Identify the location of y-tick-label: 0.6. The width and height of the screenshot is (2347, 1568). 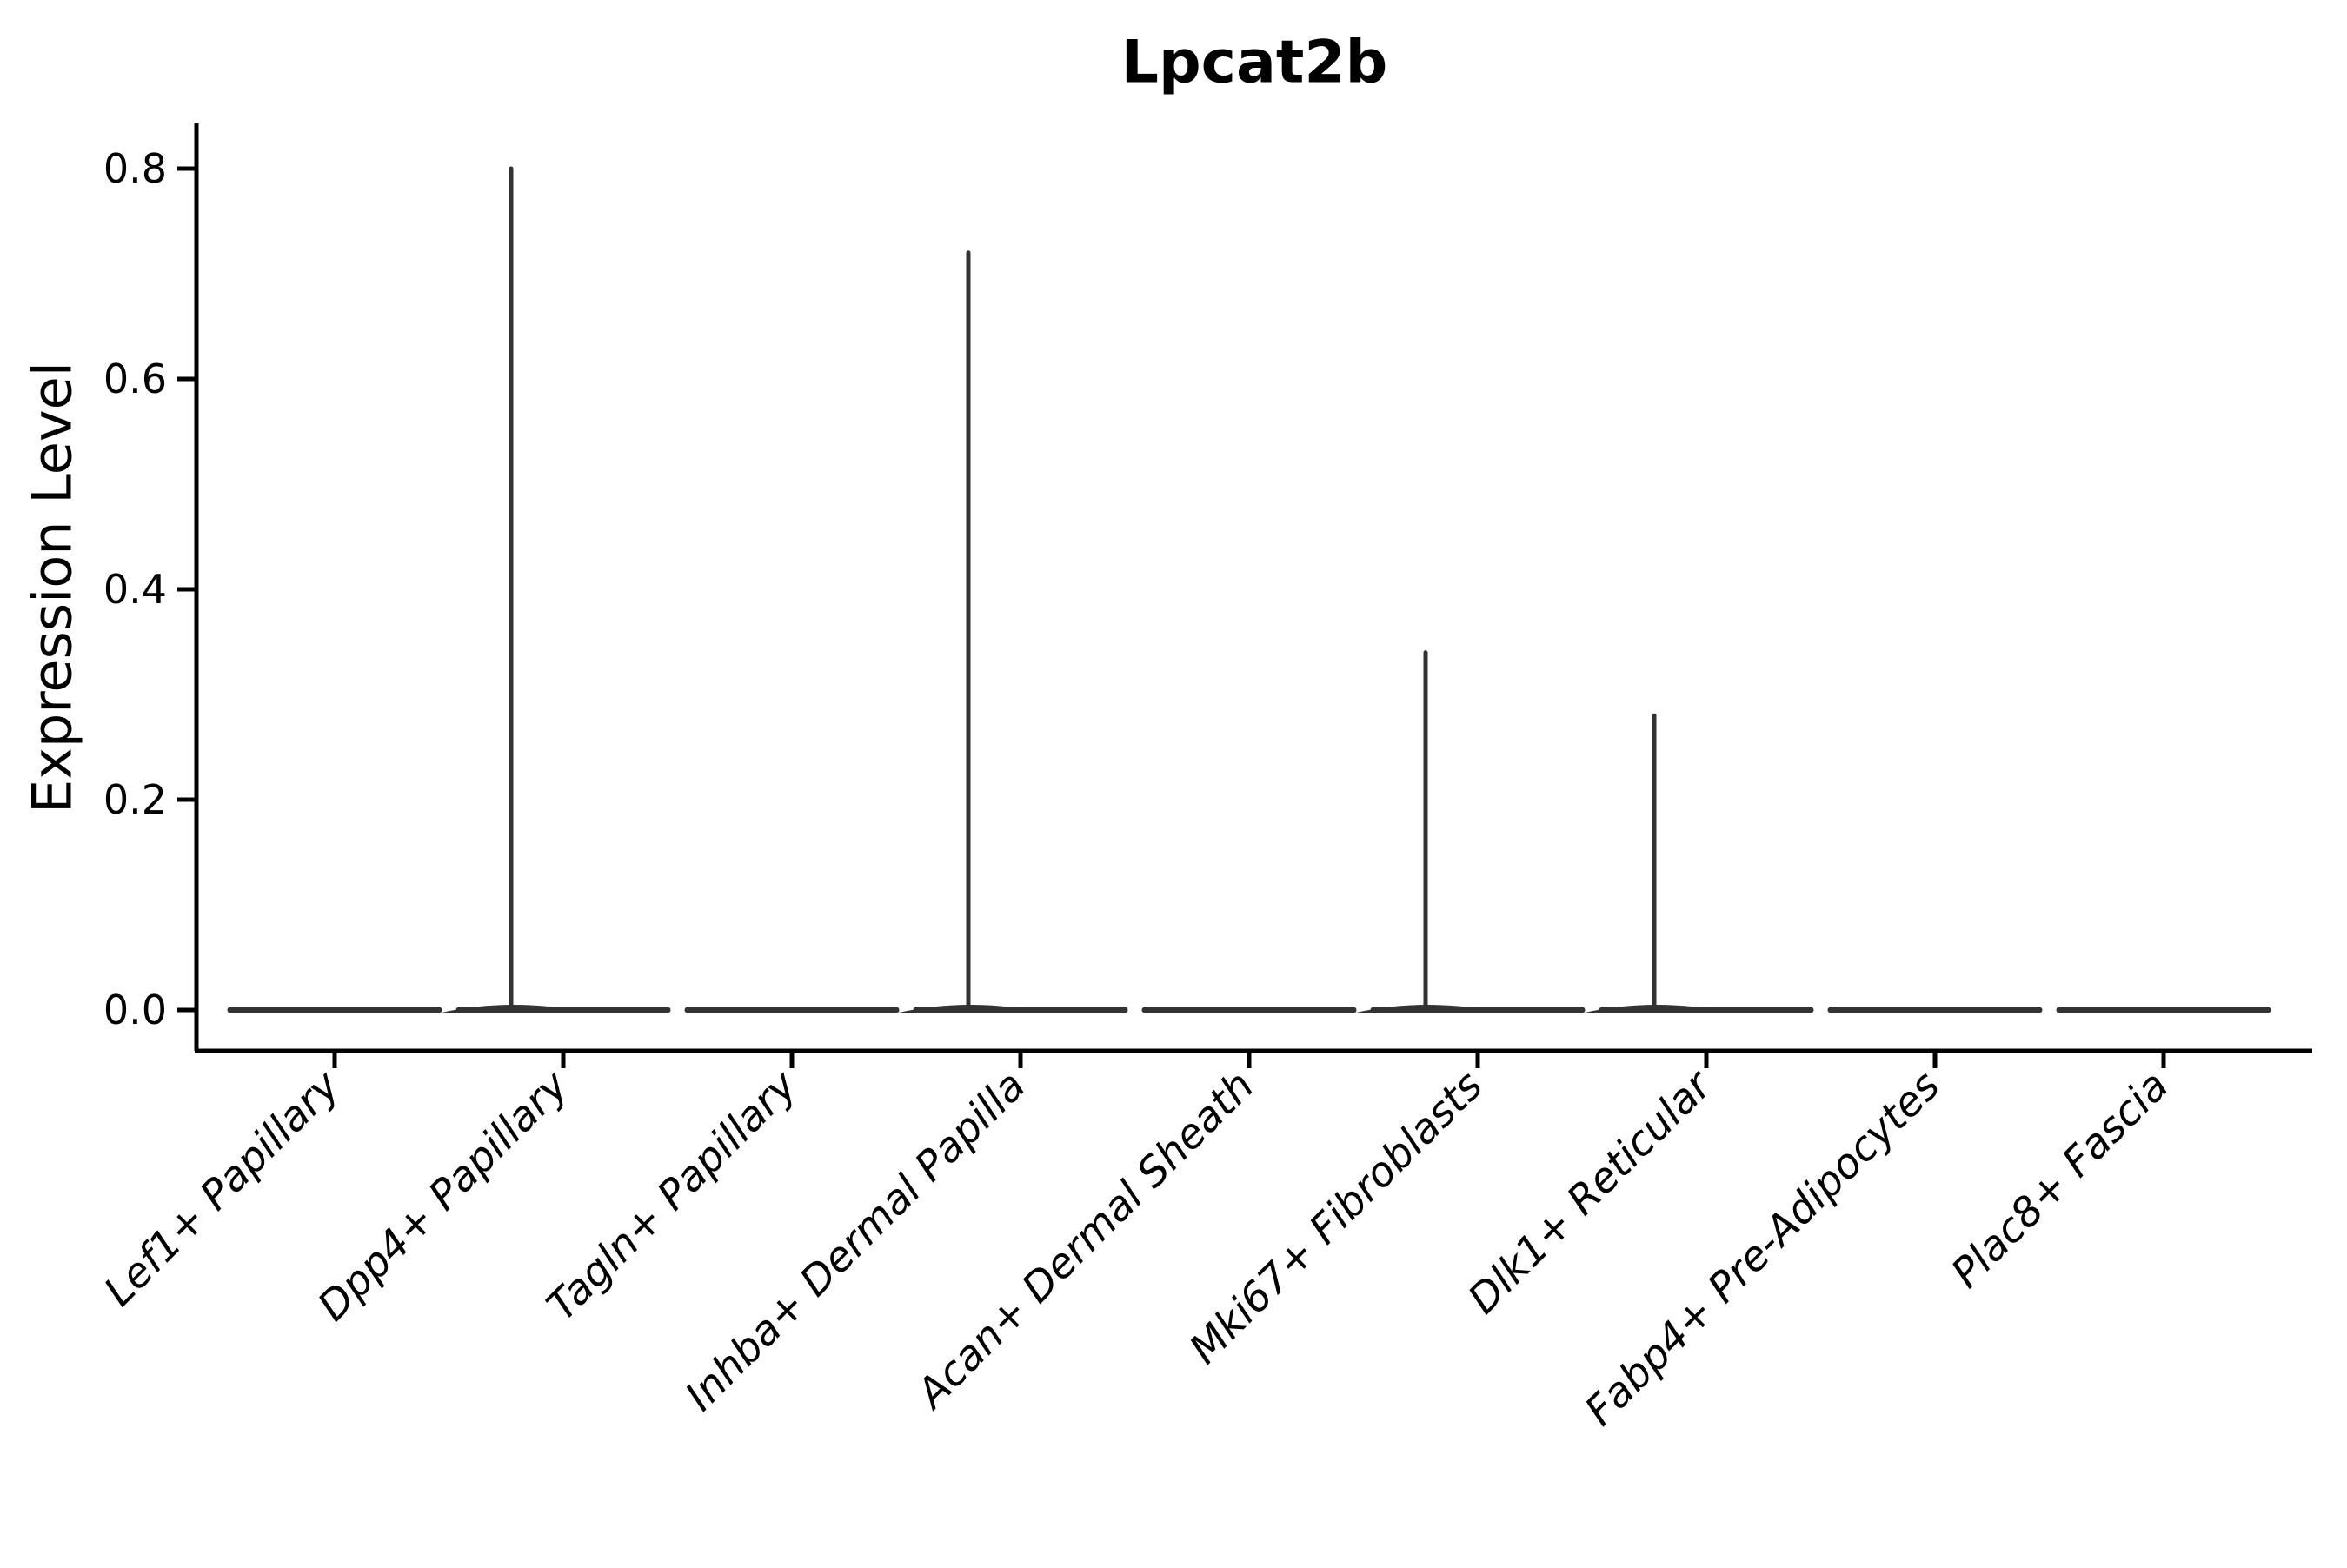
(135, 378).